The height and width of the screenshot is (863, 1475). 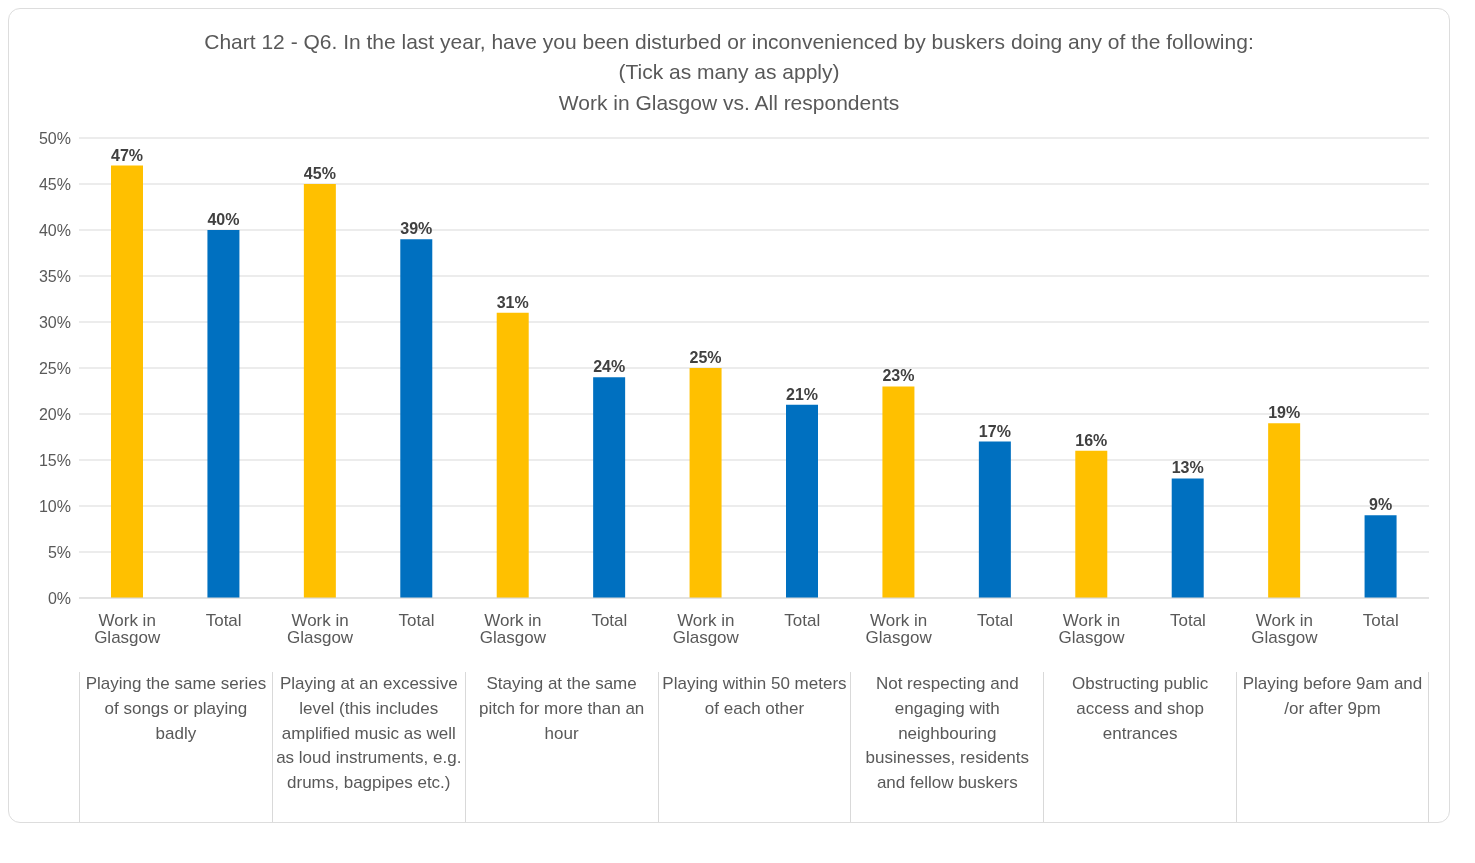 What do you see at coordinates (223, 220) in the screenshot?
I see `data-label: 40%` at bounding box center [223, 220].